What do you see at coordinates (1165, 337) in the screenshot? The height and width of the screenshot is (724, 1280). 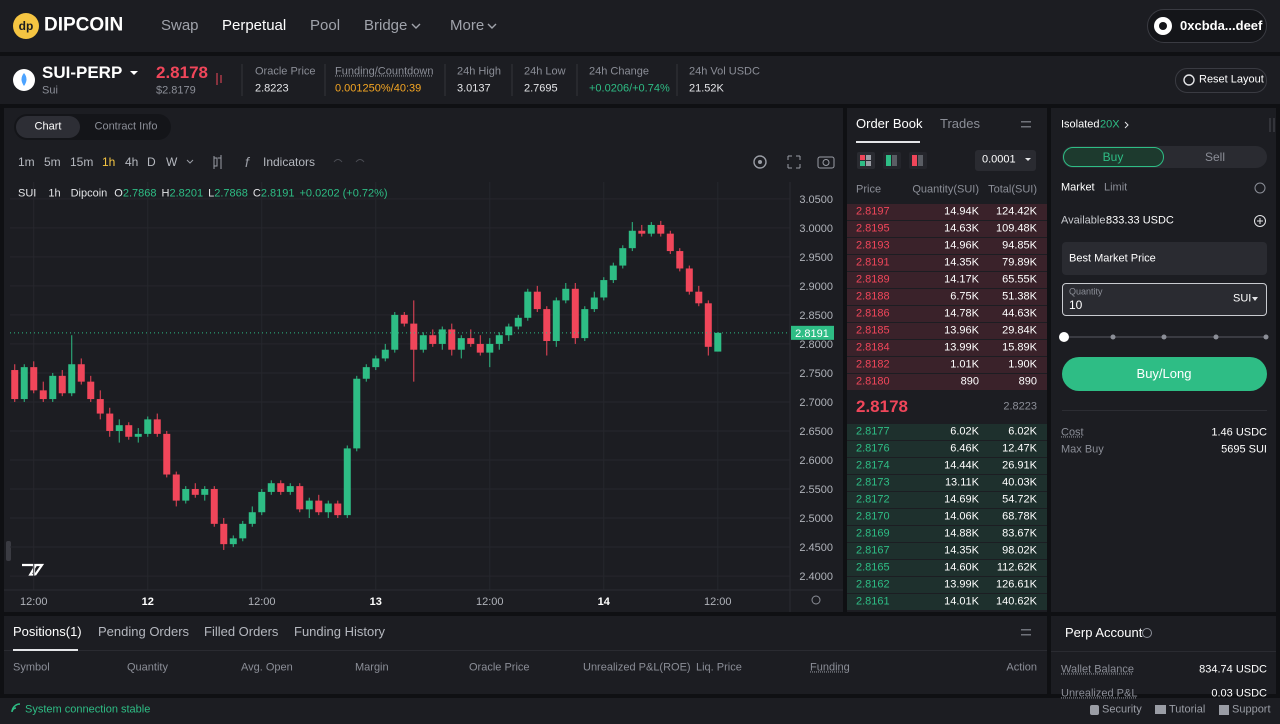 I see `slider-track` at bounding box center [1165, 337].